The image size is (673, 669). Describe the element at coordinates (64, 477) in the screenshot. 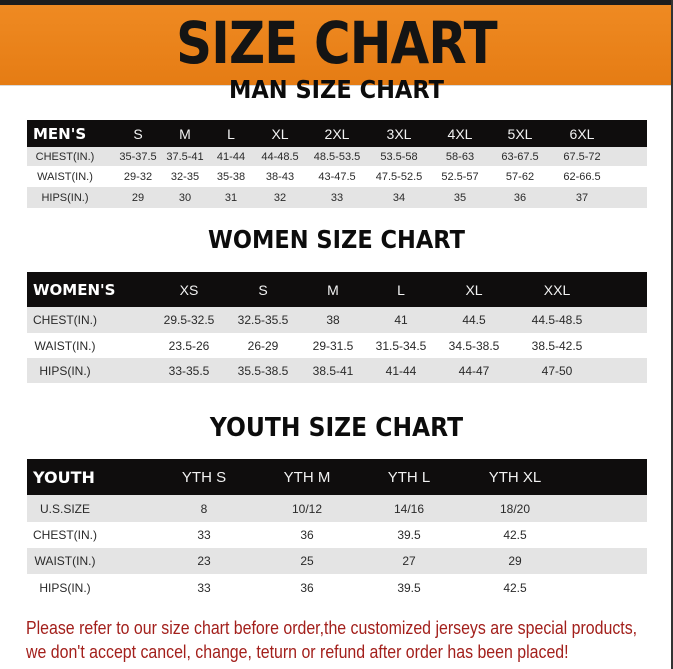

I see `table-title-cell: YOUTH` at that location.